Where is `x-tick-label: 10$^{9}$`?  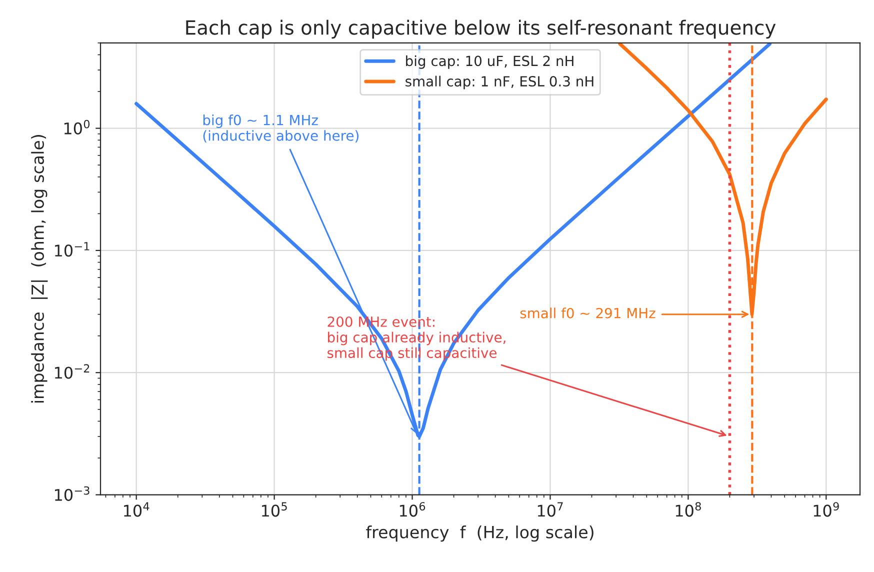 x-tick-label: 10$^{9}$ is located at coordinates (826, 509).